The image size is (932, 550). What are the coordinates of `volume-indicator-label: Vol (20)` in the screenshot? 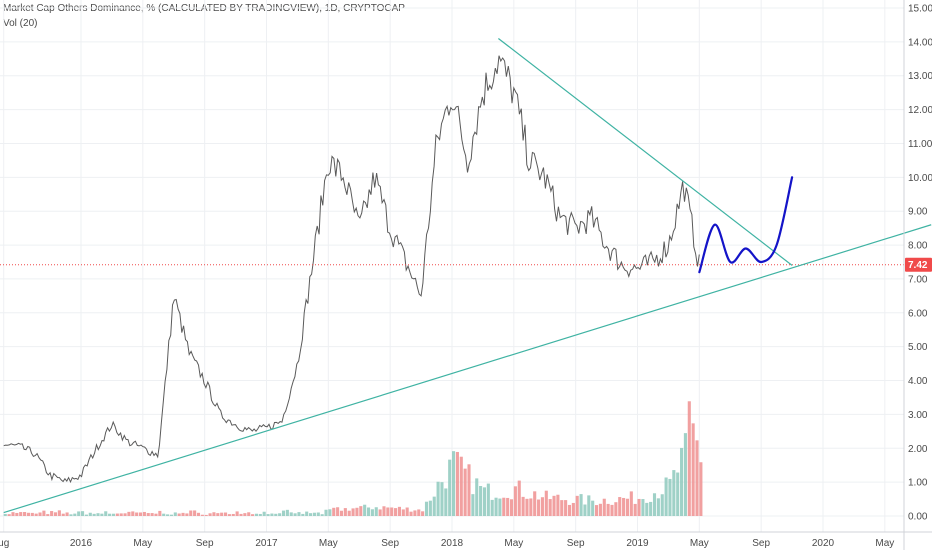 It's located at (20, 23).